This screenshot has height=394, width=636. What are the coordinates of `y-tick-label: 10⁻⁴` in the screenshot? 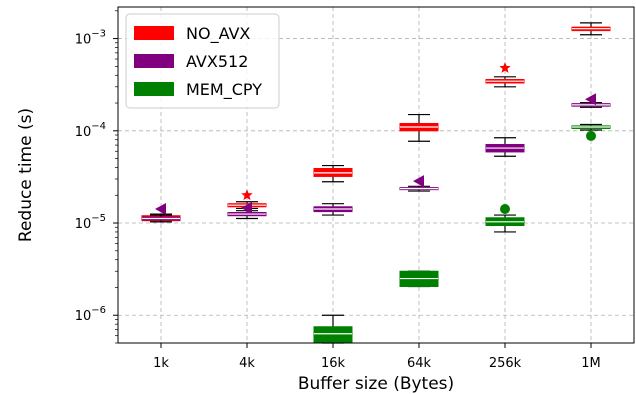 It's located at (90, 130).